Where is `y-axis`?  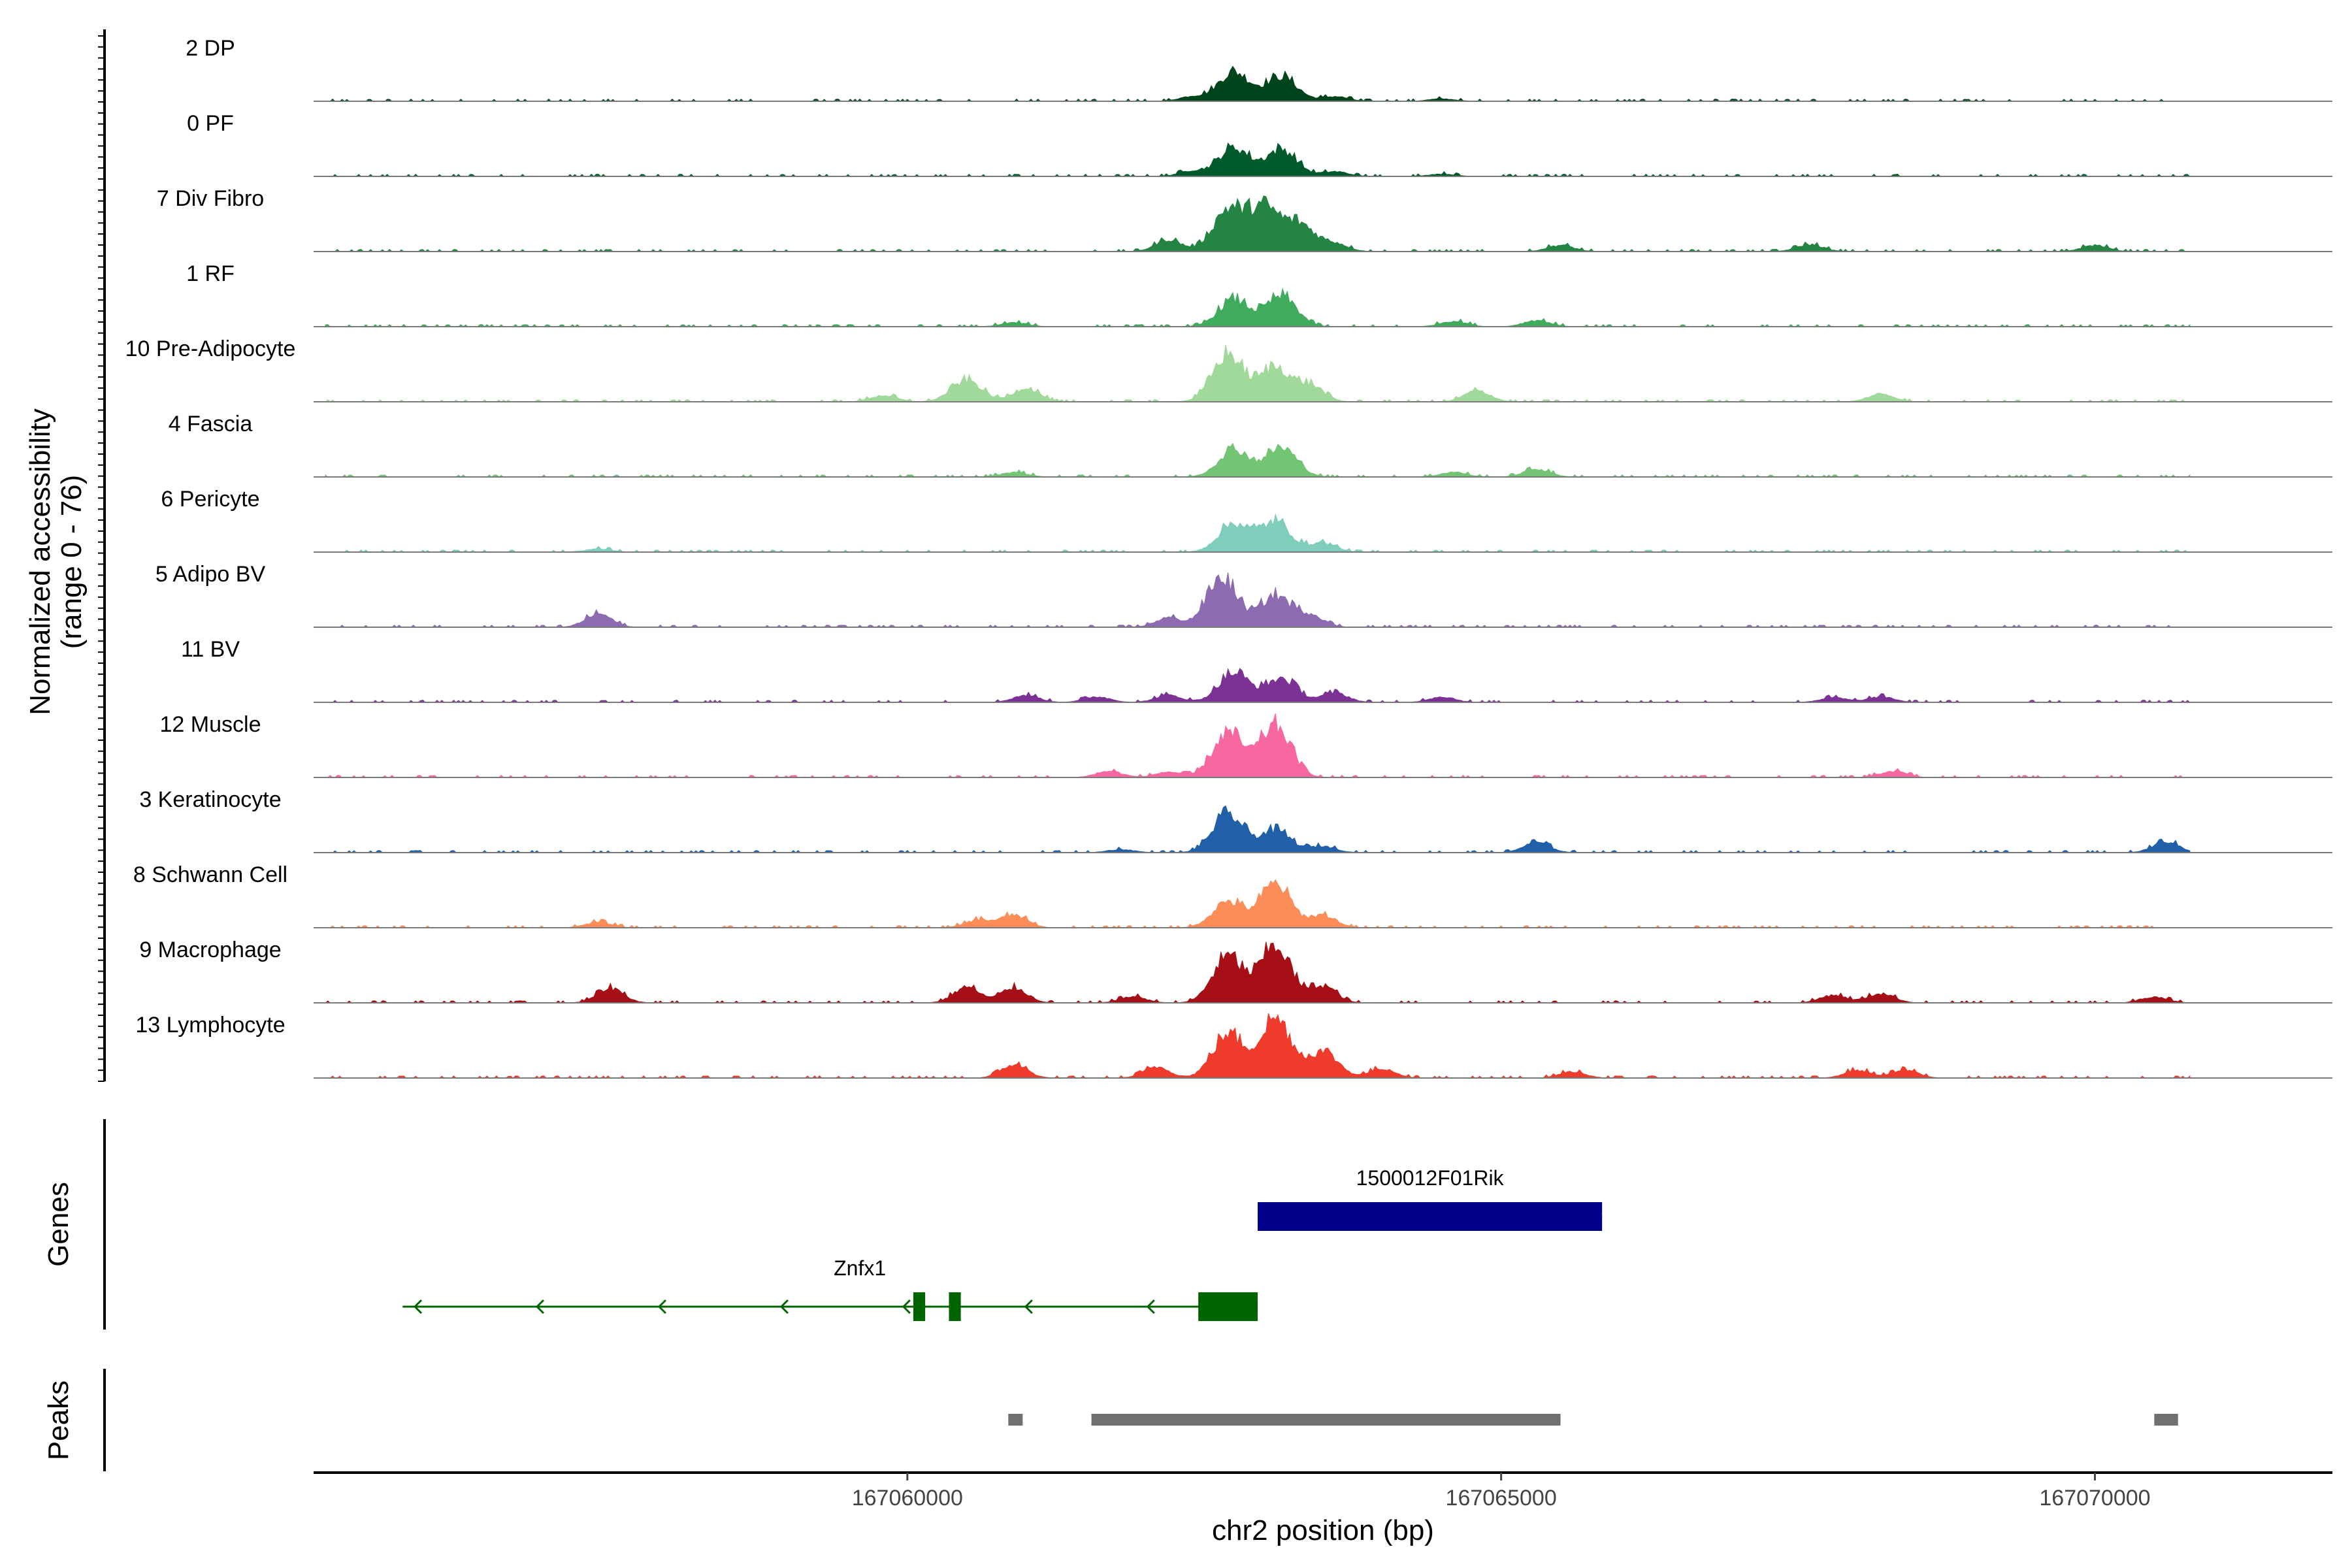 y-axis is located at coordinates (102, 555).